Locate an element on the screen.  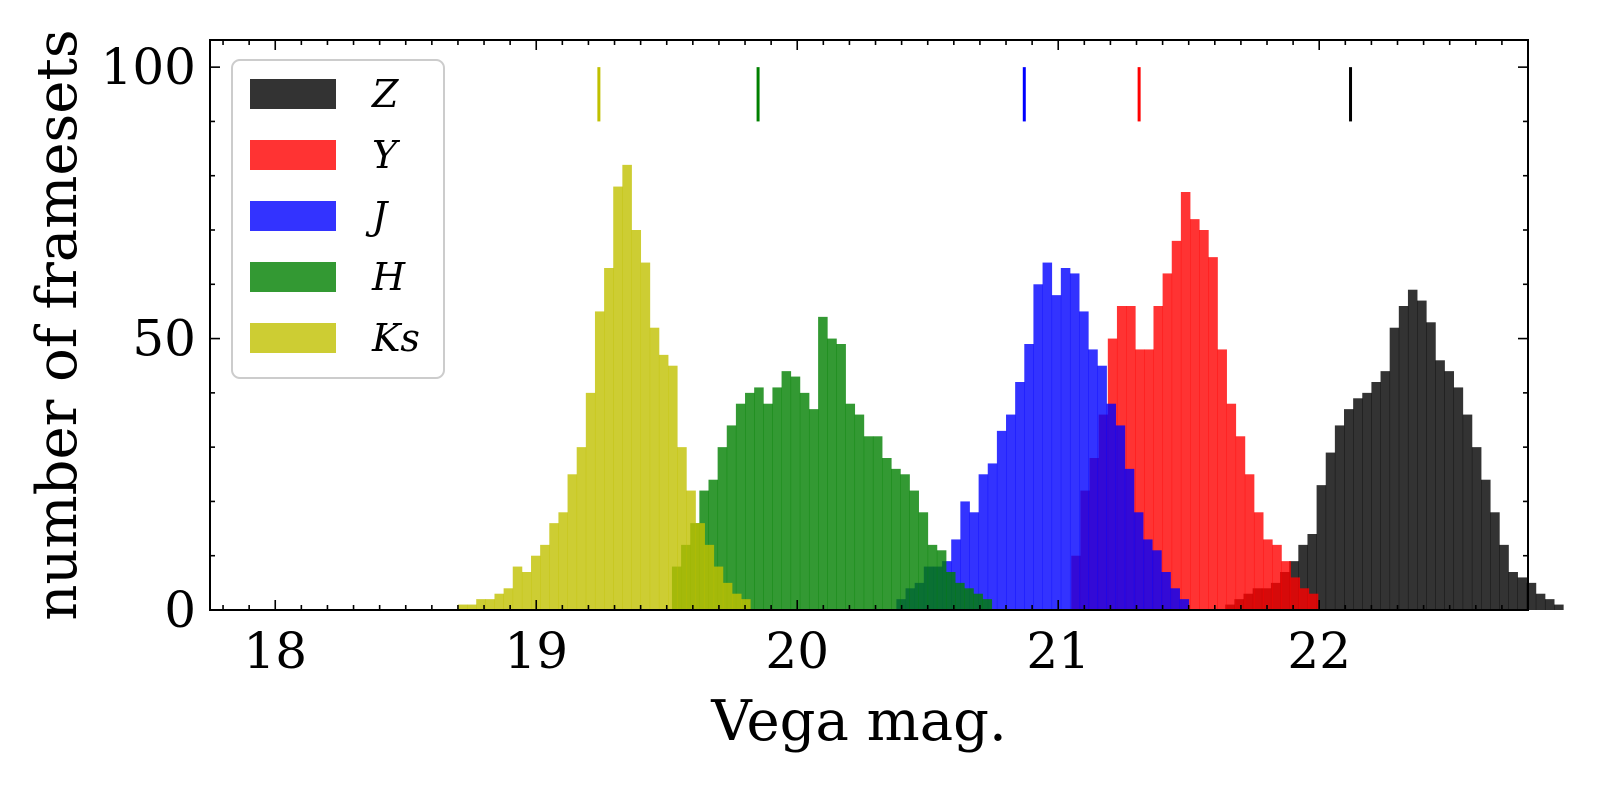
legend-swatch-j is located at coordinates (293, 216).